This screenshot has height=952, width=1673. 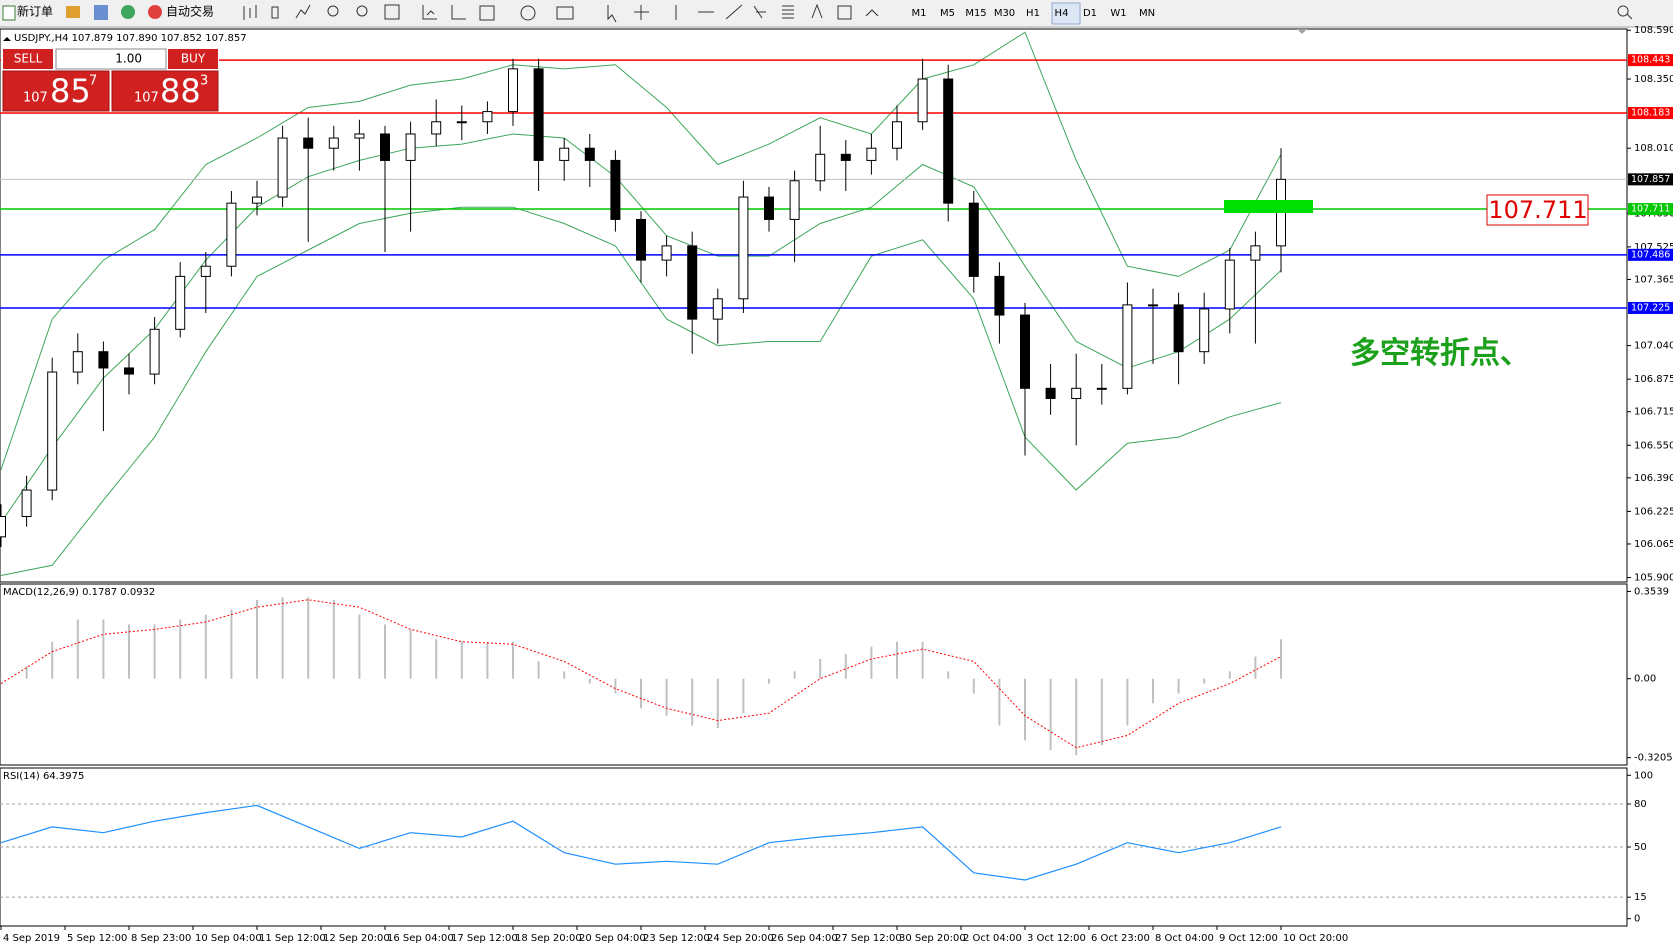 What do you see at coordinates (190, 11) in the screenshot?
I see `auto-trading-button: 自动交易` at bounding box center [190, 11].